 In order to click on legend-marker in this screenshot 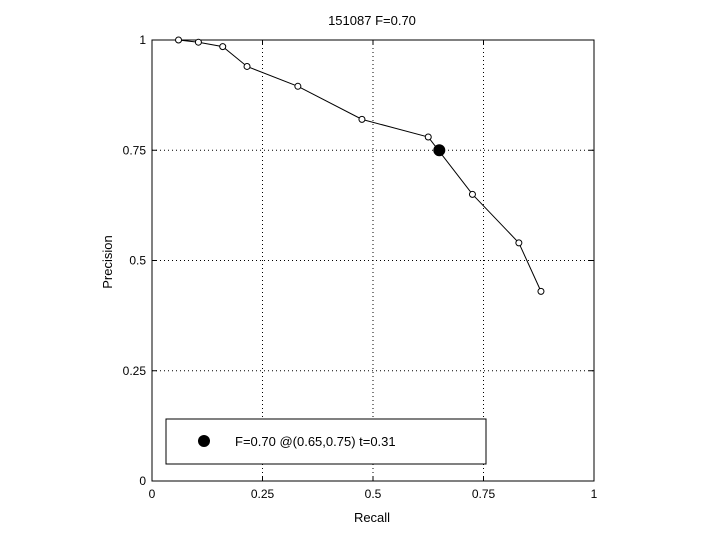, I will do `click(204, 441)`.